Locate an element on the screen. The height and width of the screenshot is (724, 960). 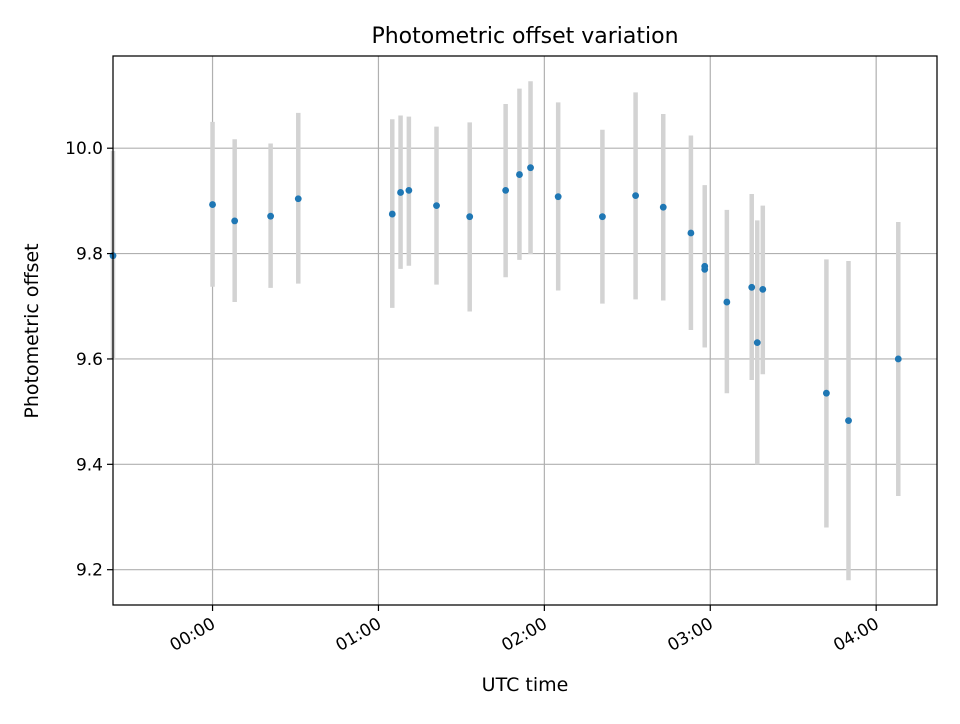
y-tick-label: 9.4 is located at coordinates (89, 465).